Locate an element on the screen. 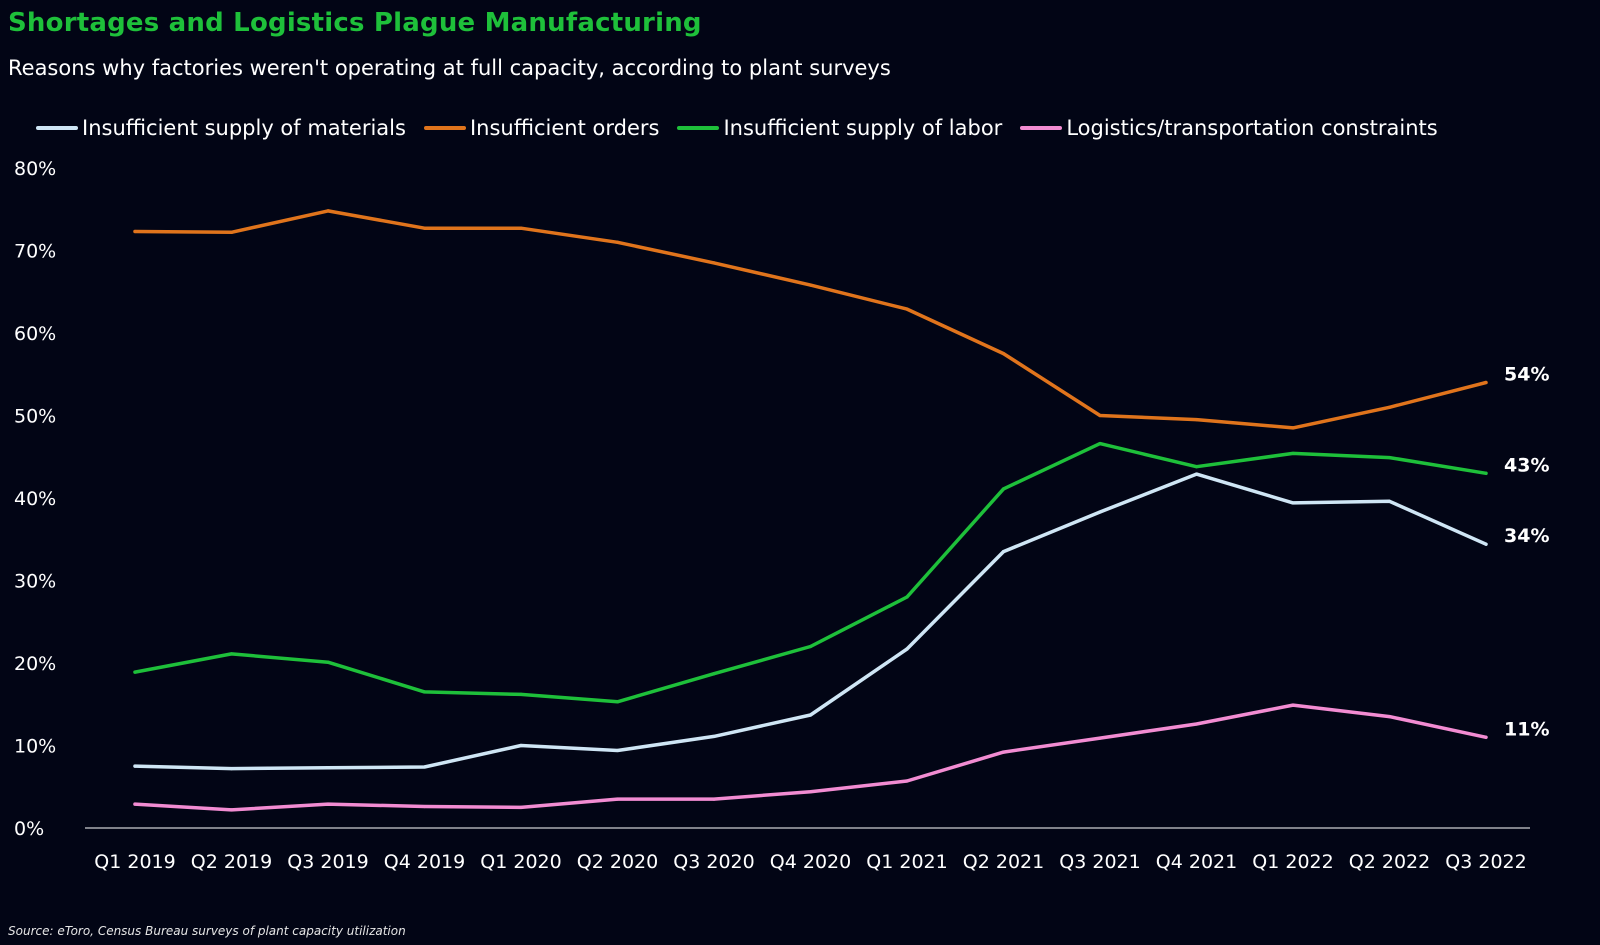 The height and width of the screenshot is (945, 1600). end-value-label: 43% is located at coordinates (1526, 465).